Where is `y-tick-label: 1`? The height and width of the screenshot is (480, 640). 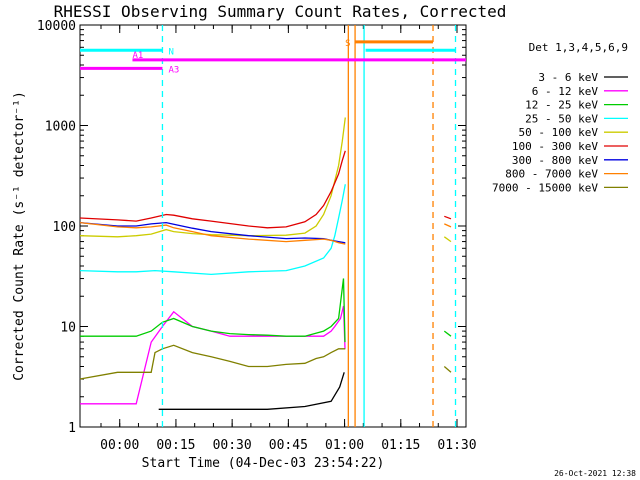
y-tick-label: 1 is located at coordinates (72, 428).